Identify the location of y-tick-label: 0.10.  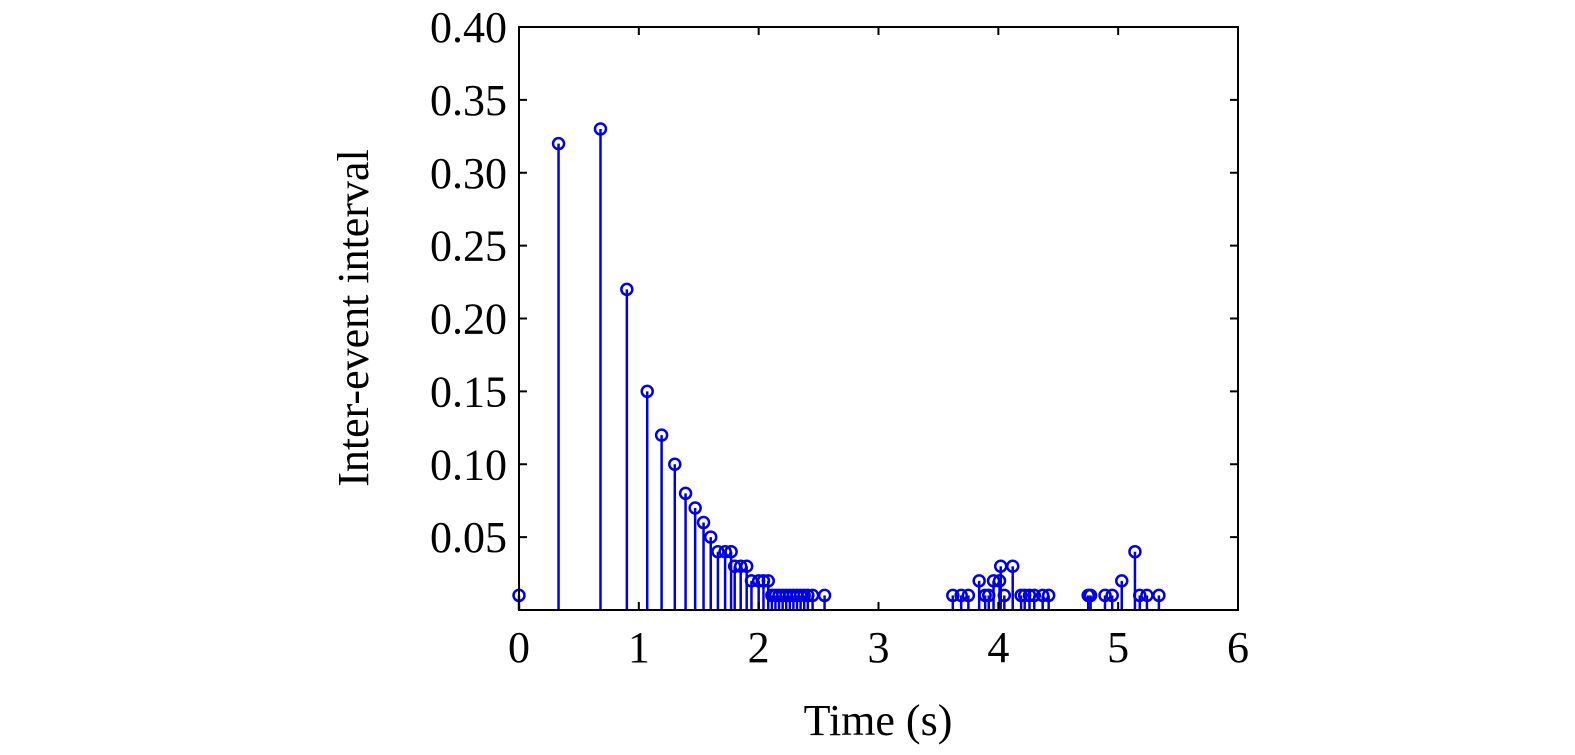
(468, 464).